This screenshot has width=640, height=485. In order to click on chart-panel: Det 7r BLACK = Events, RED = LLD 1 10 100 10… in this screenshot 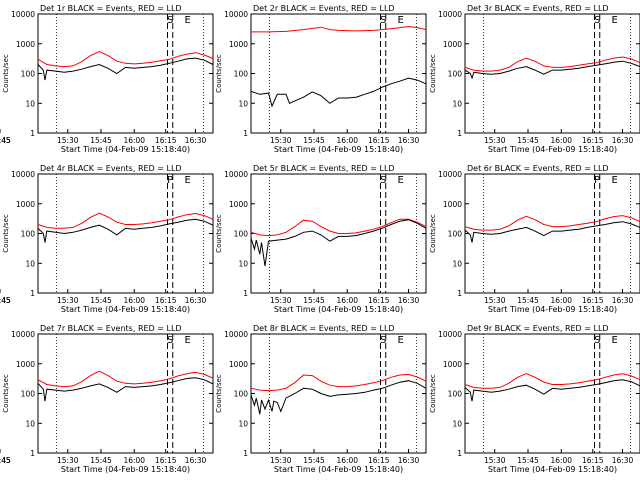, I will do `click(107, 399)`.